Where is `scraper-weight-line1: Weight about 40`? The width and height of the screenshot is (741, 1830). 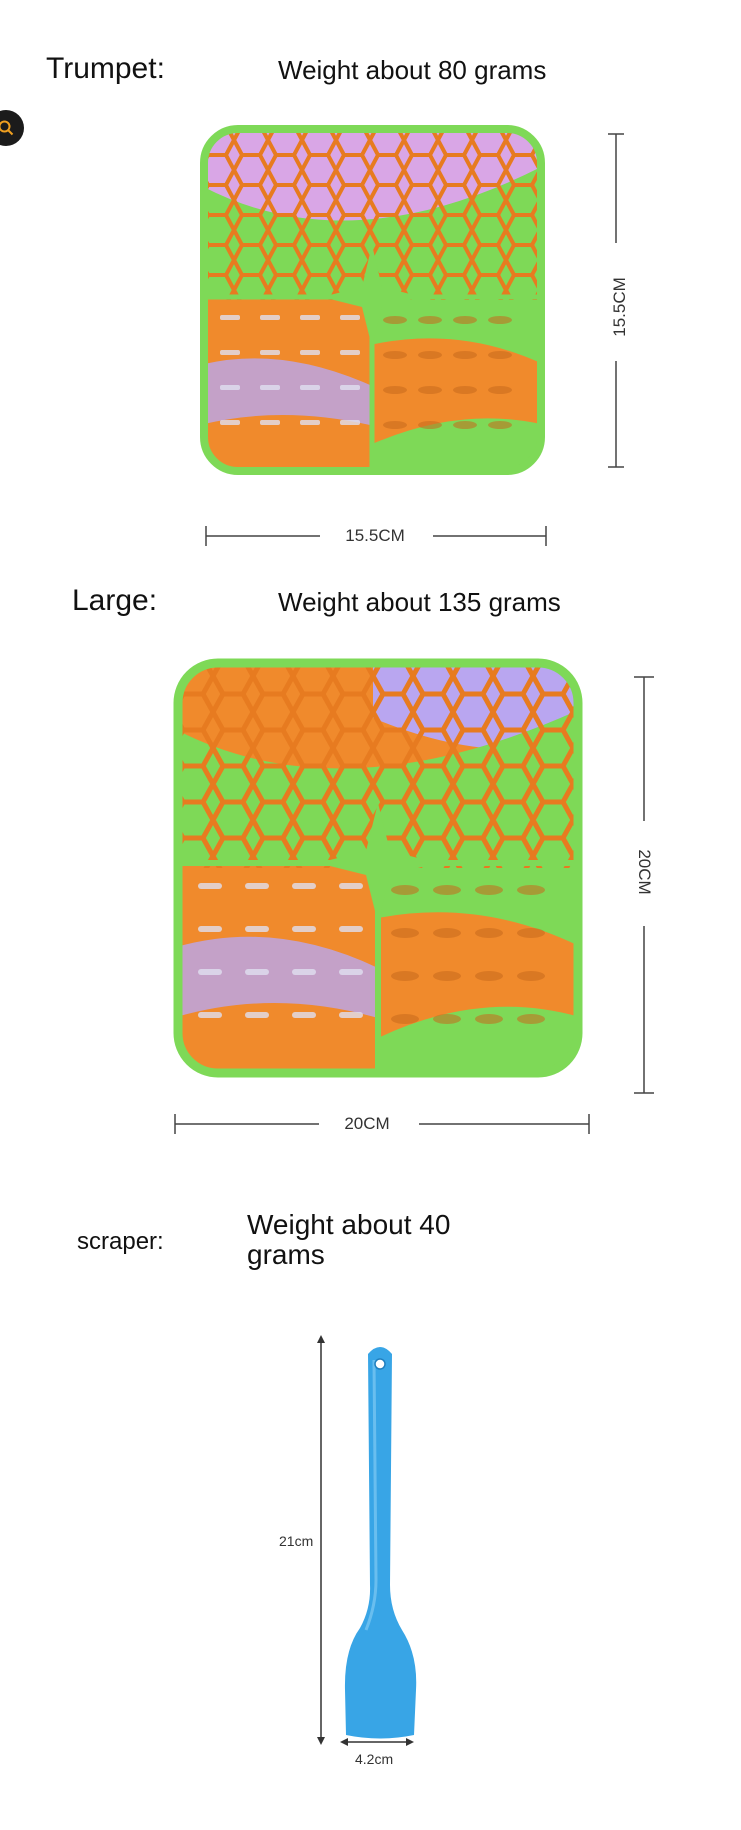
scraper-weight-line1: Weight about 40 is located at coordinates (349, 1224).